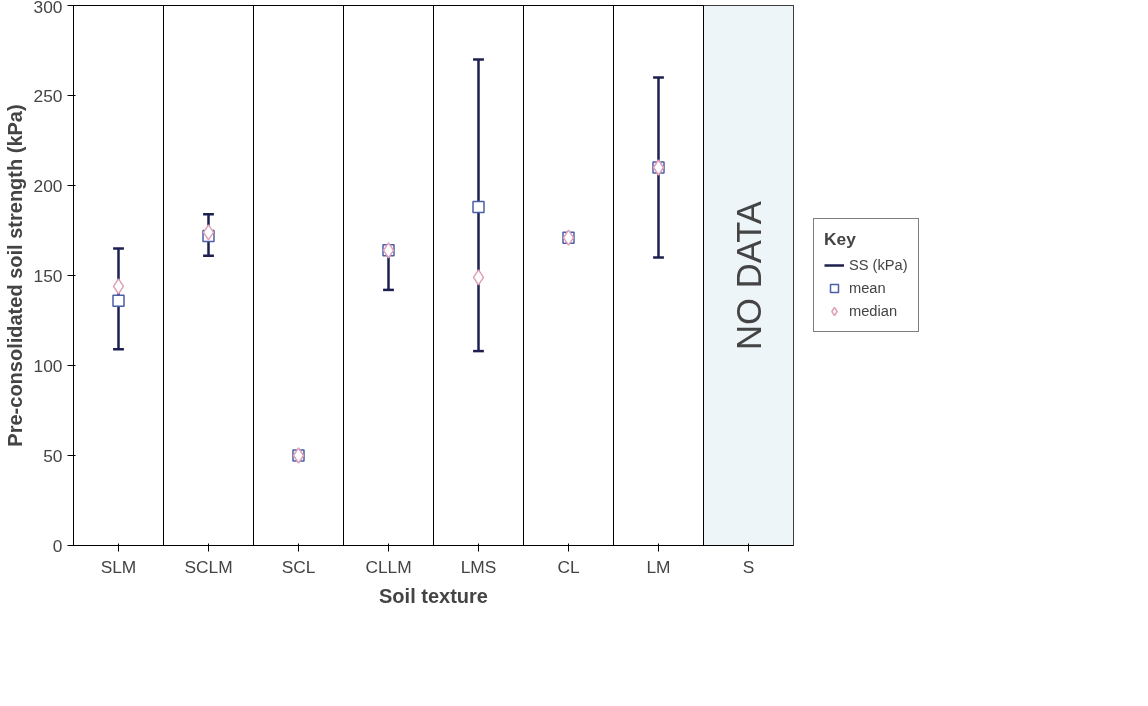 Image resolution: width=1148 pixels, height=706 pixels. I want to click on y-tick-label: 150, so click(48, 275).